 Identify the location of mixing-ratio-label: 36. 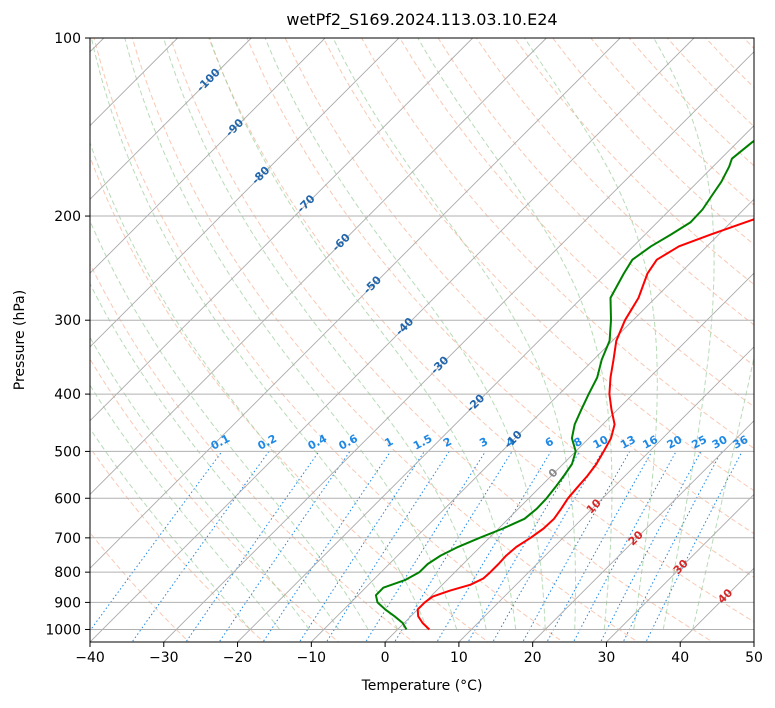
(741, 442).